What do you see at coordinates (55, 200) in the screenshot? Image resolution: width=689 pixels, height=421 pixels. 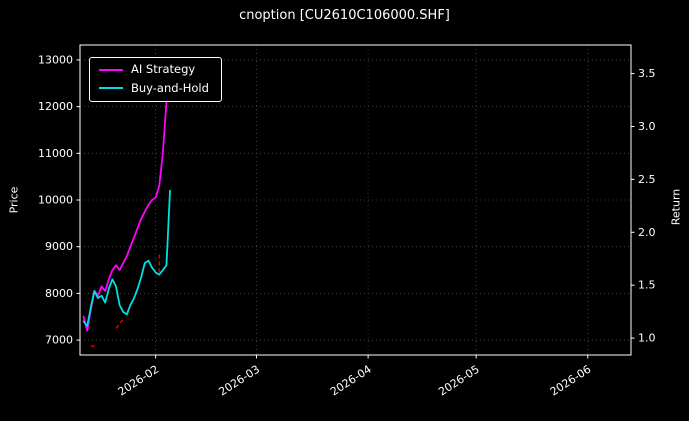 I see `y-tick-label-left: 10000` at bounding box center [55, 200].